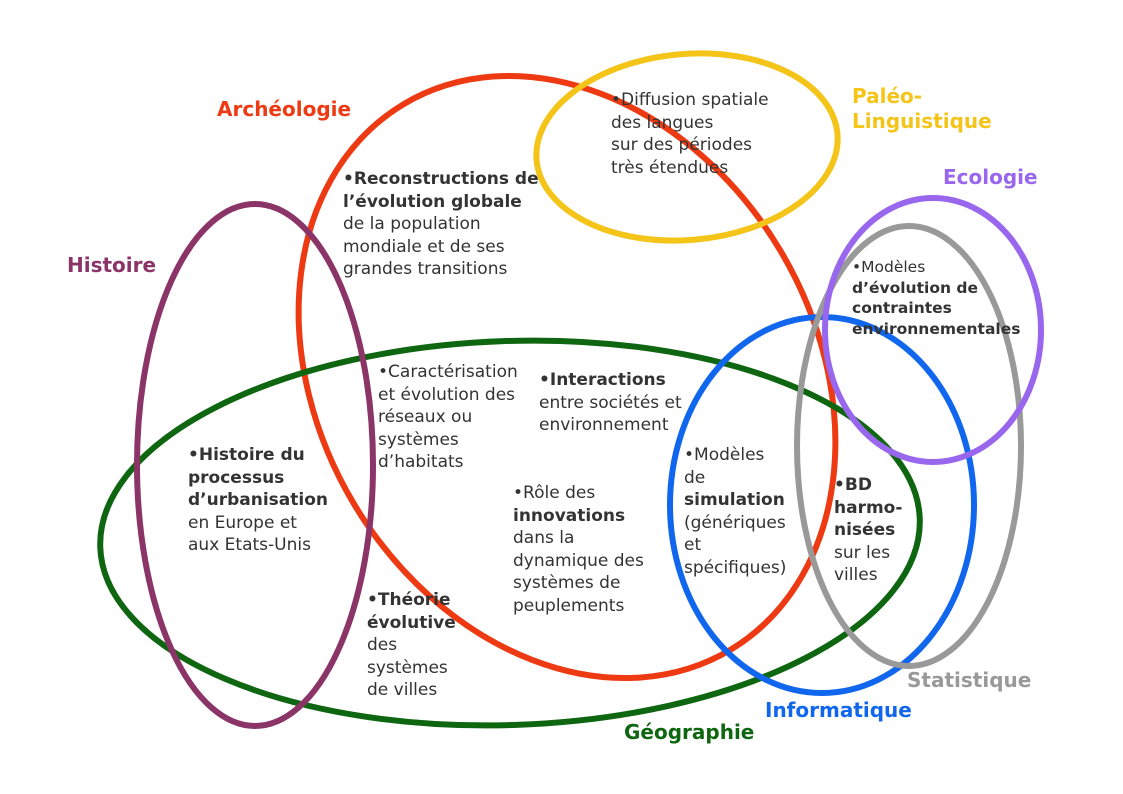 The width and height of the screenshot is (1123, 794). What do you see at coordinates (409, 600) in the screenshot?
I see `item-line-bold: •Théorie` at bounding box center [409, 600].